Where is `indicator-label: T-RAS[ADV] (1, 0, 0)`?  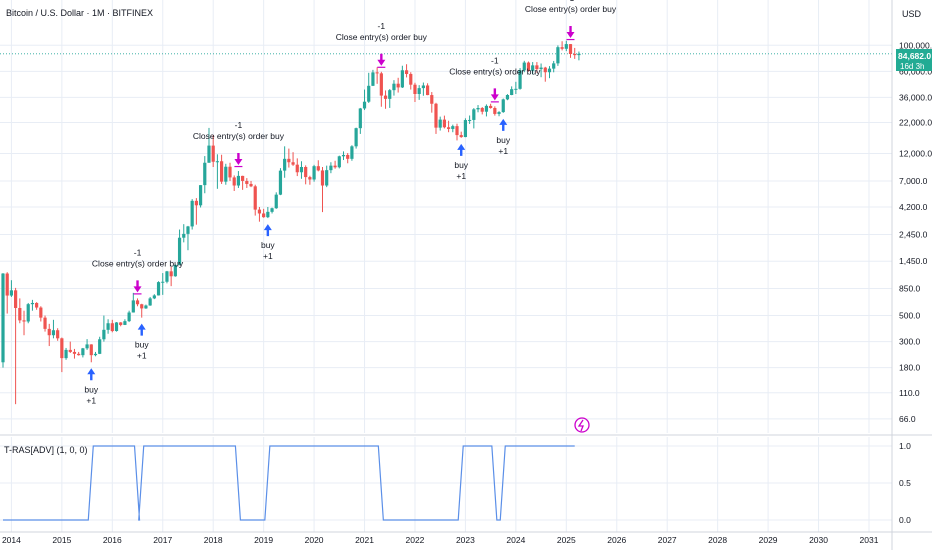 indicator-label: T-RAS[ADV] (1, 0, 0) is located at coordinates (46, 450).